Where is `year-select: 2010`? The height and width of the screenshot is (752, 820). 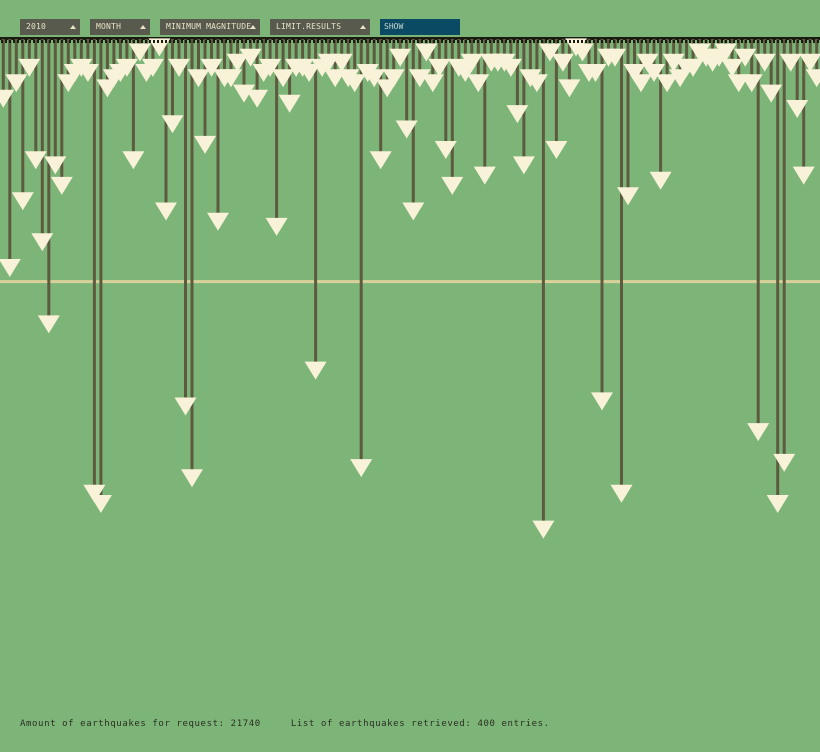 year-select: 2010 is located at coordinates (50, 27).